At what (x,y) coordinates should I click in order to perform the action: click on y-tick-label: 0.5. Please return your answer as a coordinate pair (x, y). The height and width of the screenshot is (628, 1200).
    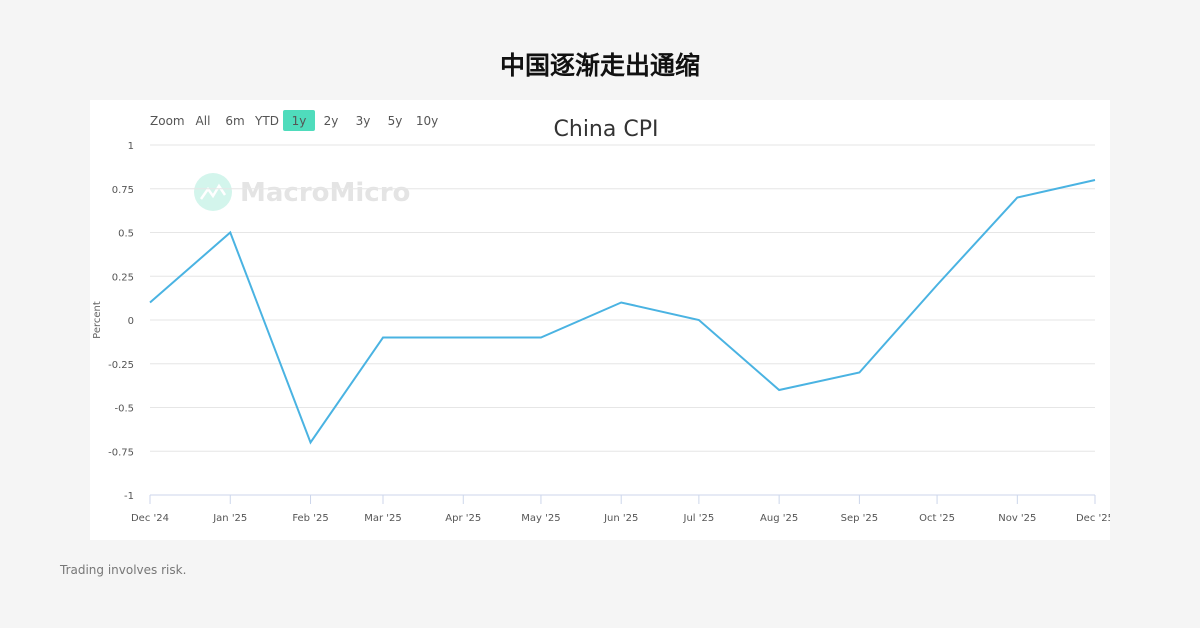
    Looking at the image, I should click on (126, 234).